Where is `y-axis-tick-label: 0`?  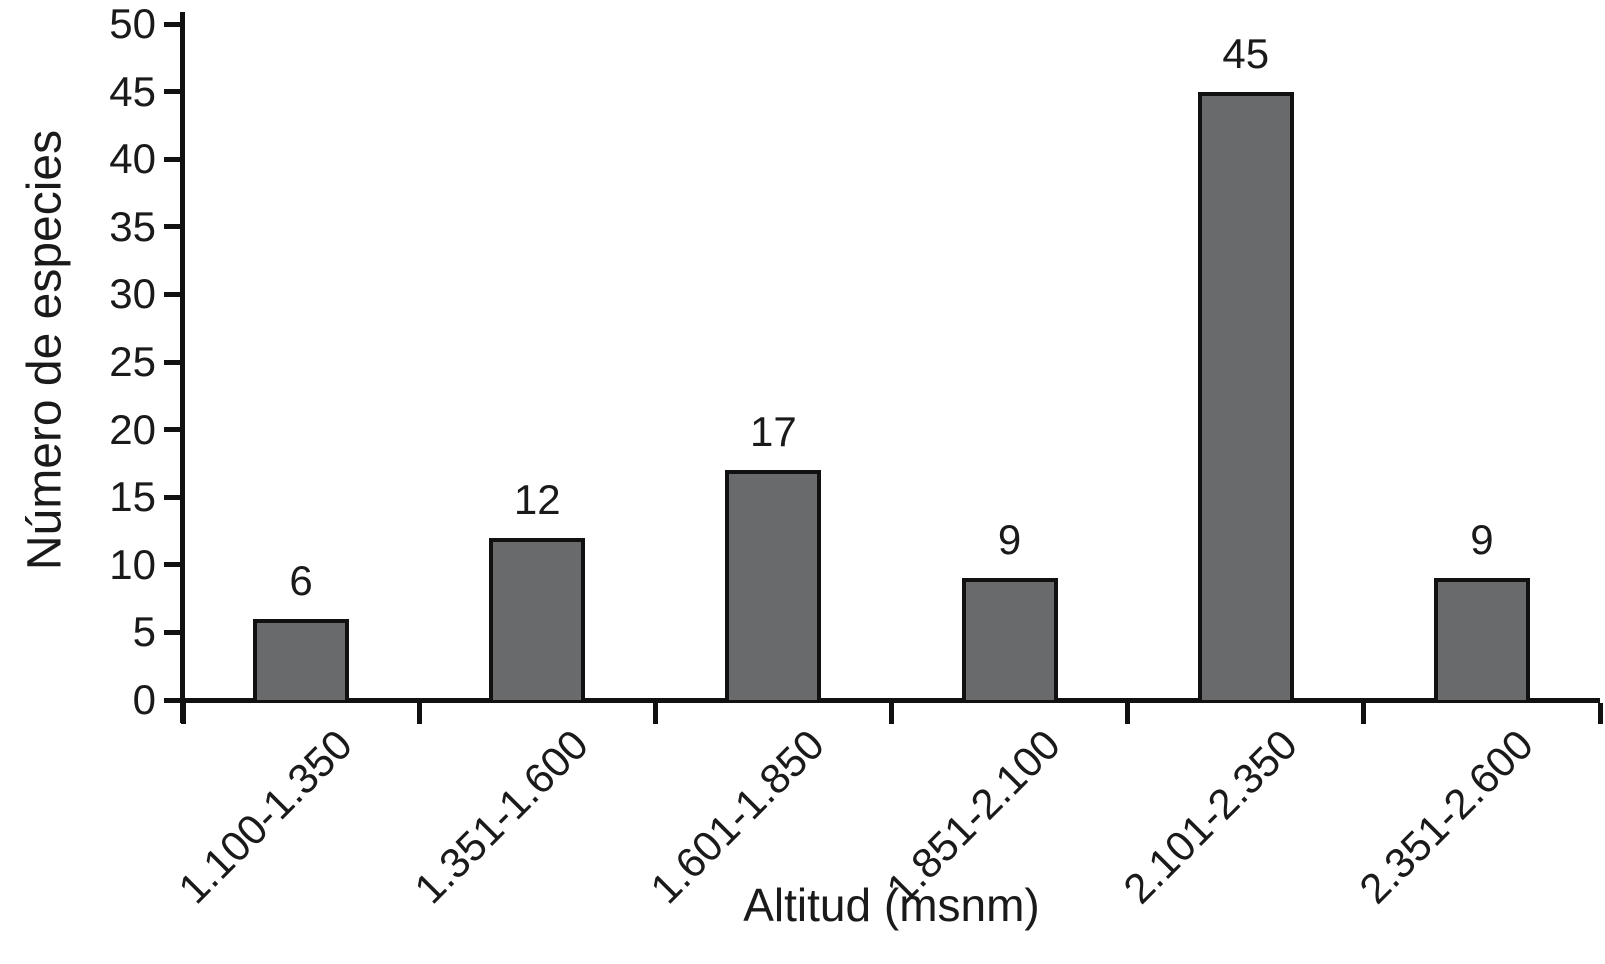 y-axis-tick-label: 0 is located at coordinates (144, 699).